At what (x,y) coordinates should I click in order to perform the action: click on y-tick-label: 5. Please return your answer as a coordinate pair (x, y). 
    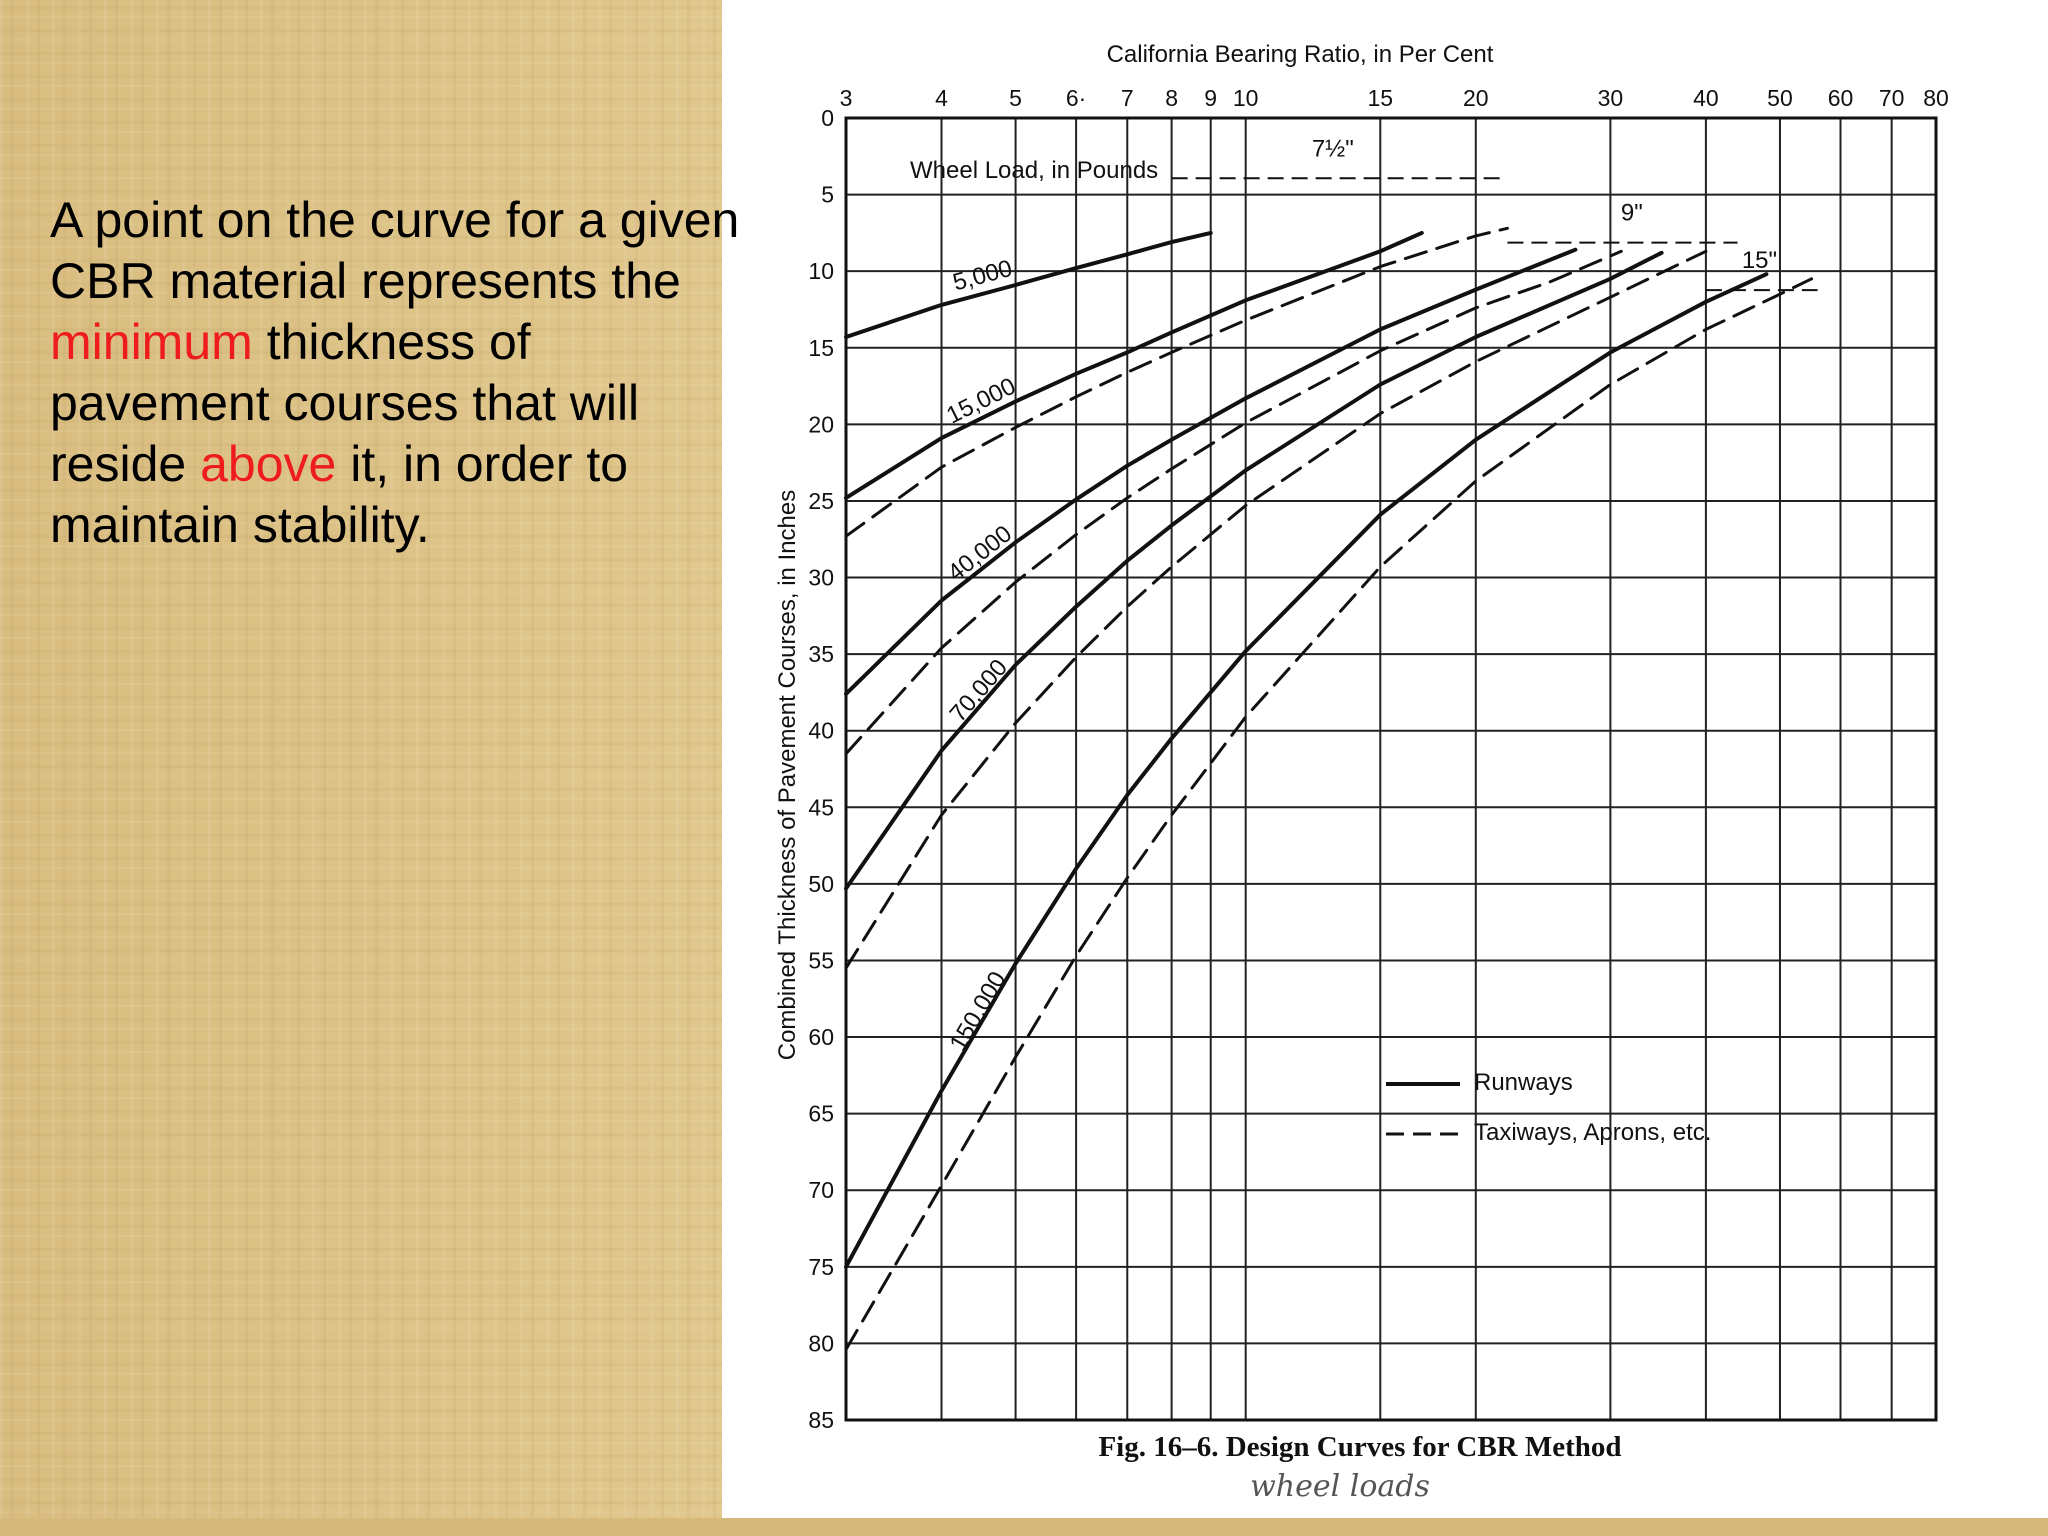
    Looking at the image, I should click on (827, 195).